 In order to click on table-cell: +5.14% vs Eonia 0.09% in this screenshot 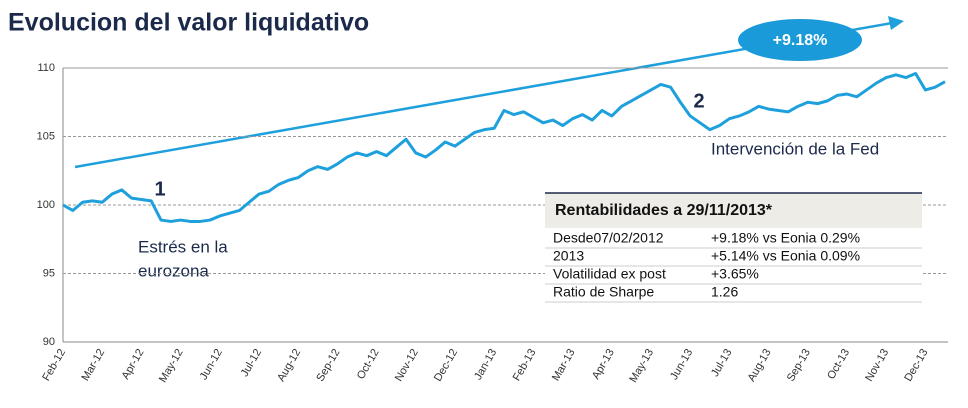, I will do `click(785, 256)`.